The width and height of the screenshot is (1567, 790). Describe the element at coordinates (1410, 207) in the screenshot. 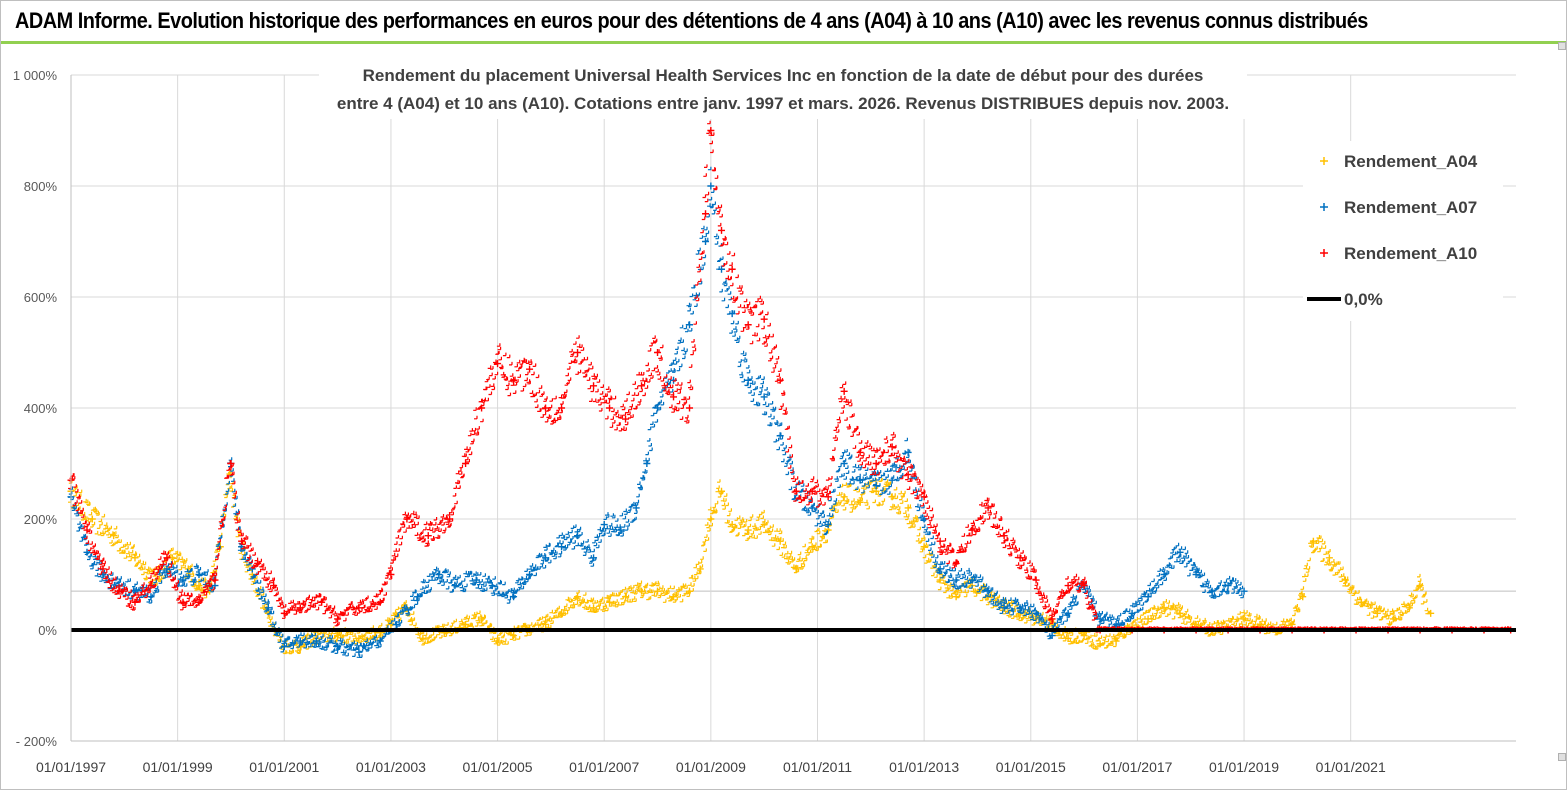

I see `legend-label: Rendement_A07` at that location.